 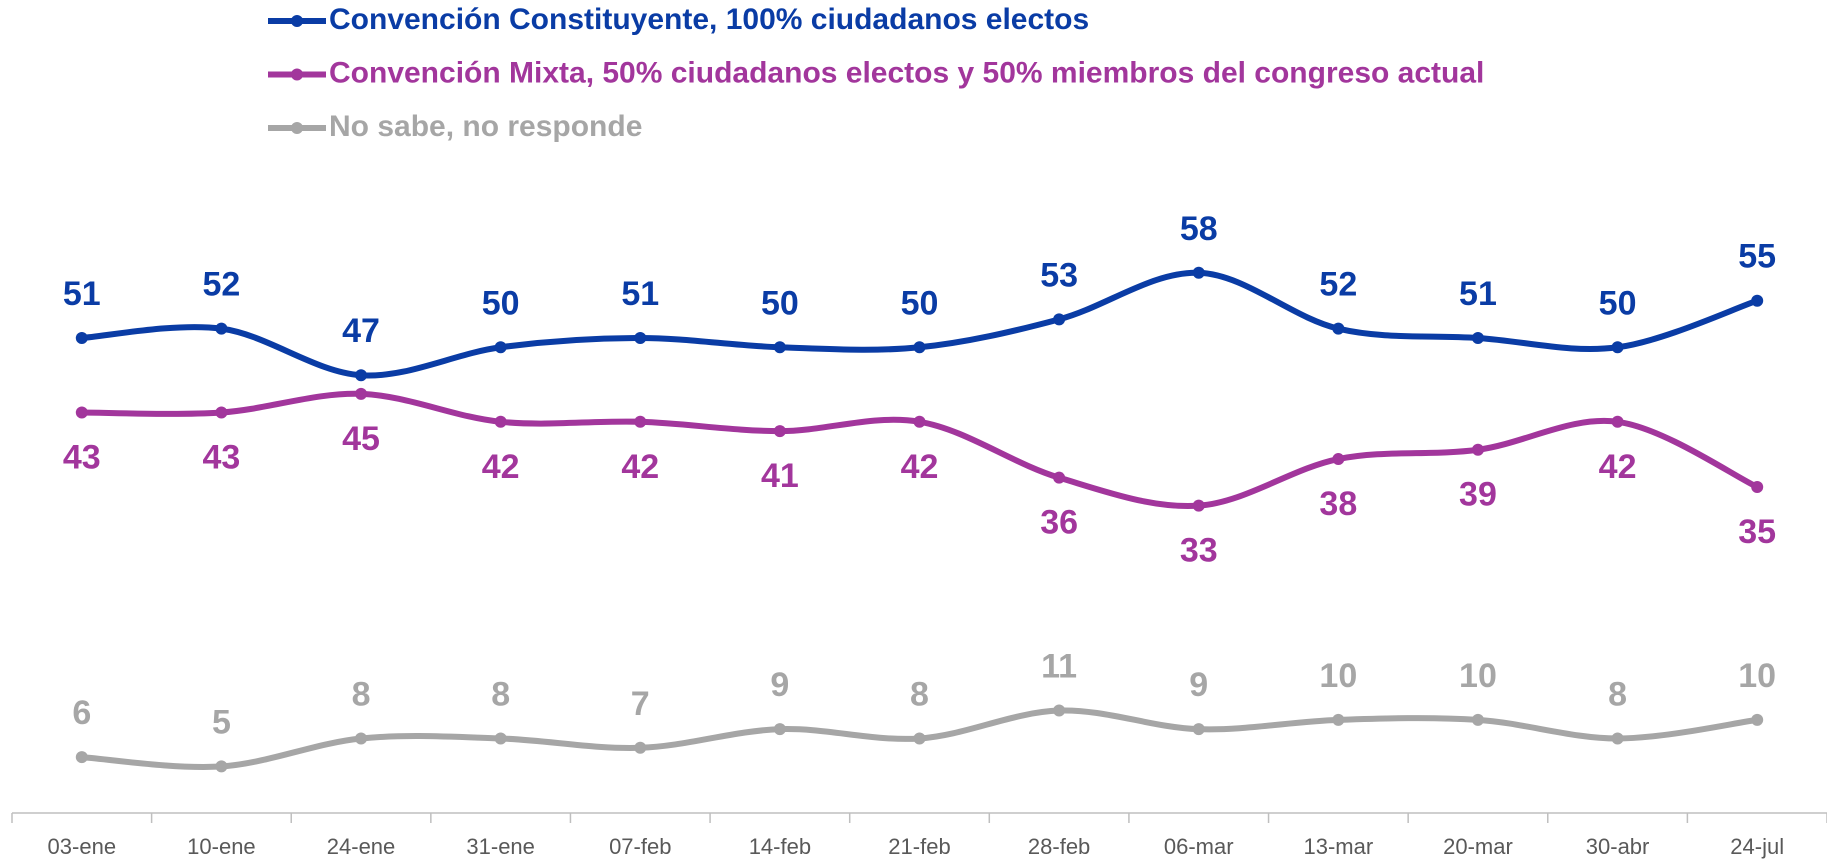 What do you see at coordinates (1199, 229) in the screenshot?
I see `data-label: 58` at bounding box center [1199, 229].